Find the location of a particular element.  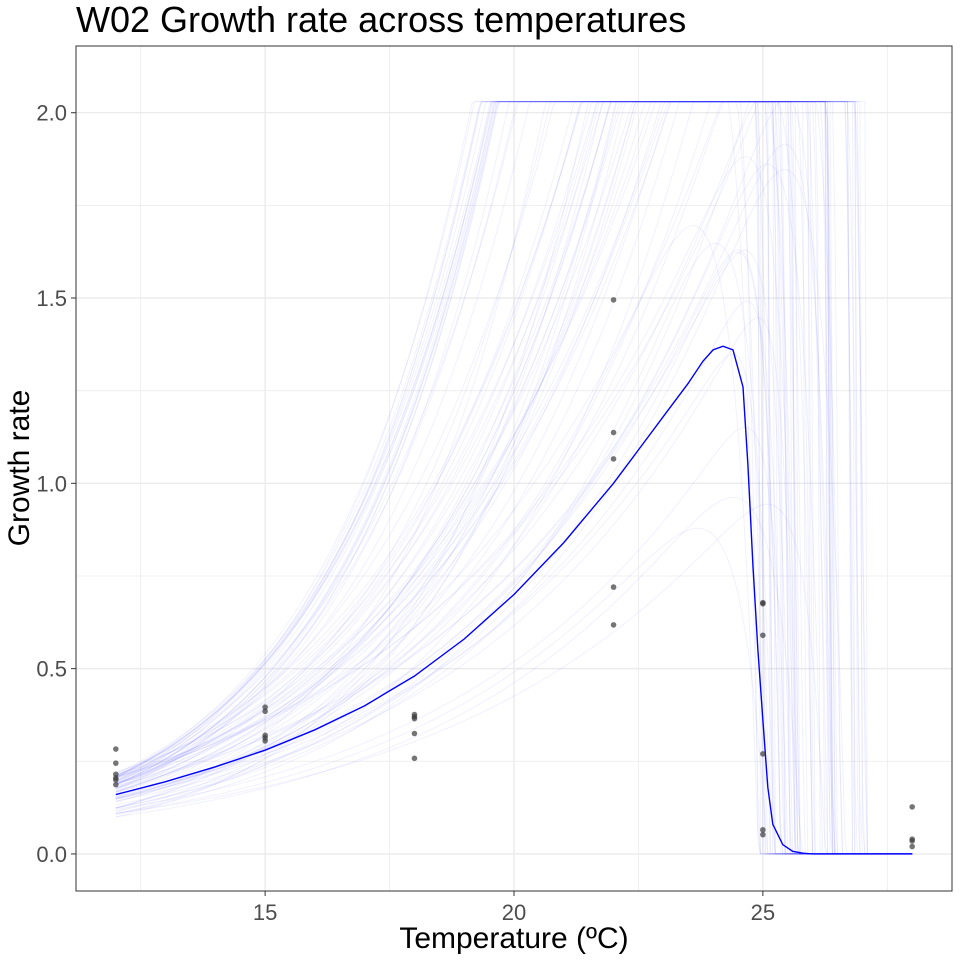

y-tick-label: 1.0 is located at coordinates (51, 483).